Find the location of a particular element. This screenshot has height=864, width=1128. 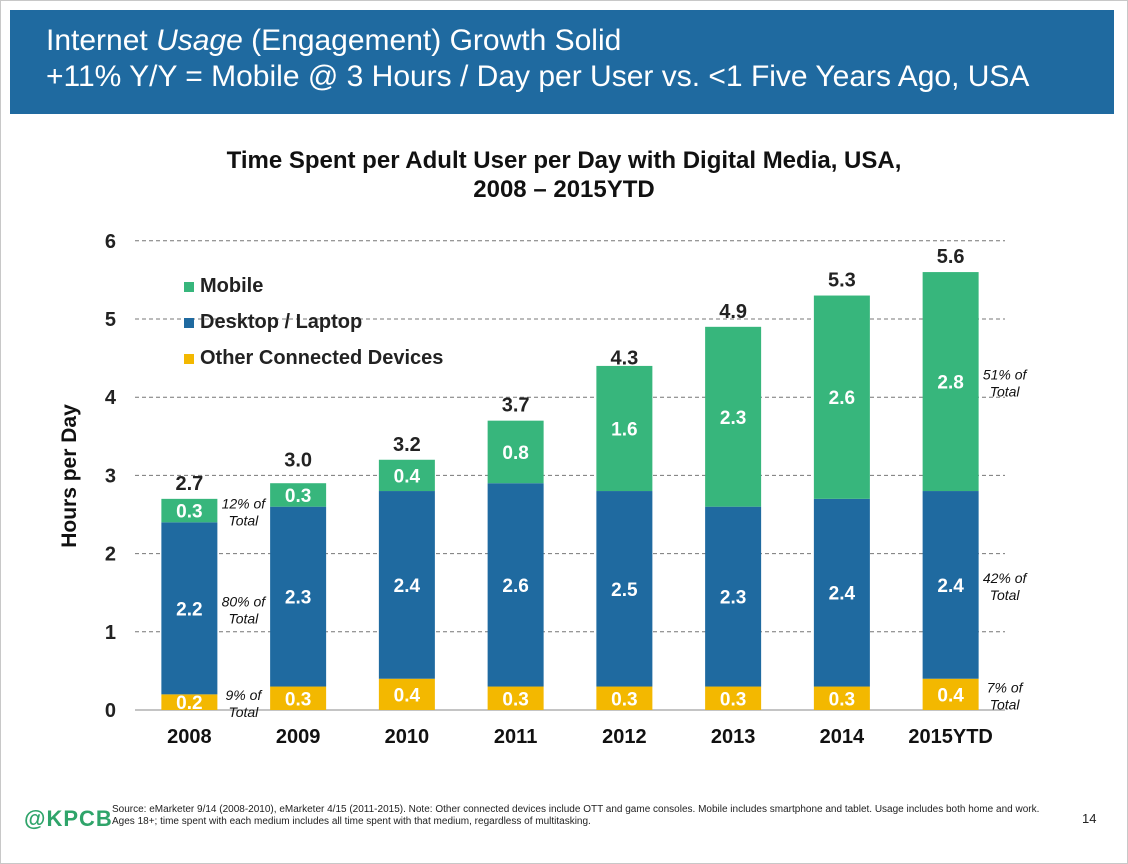

slide-title-part: Internet is located at coordinates (101, 40).